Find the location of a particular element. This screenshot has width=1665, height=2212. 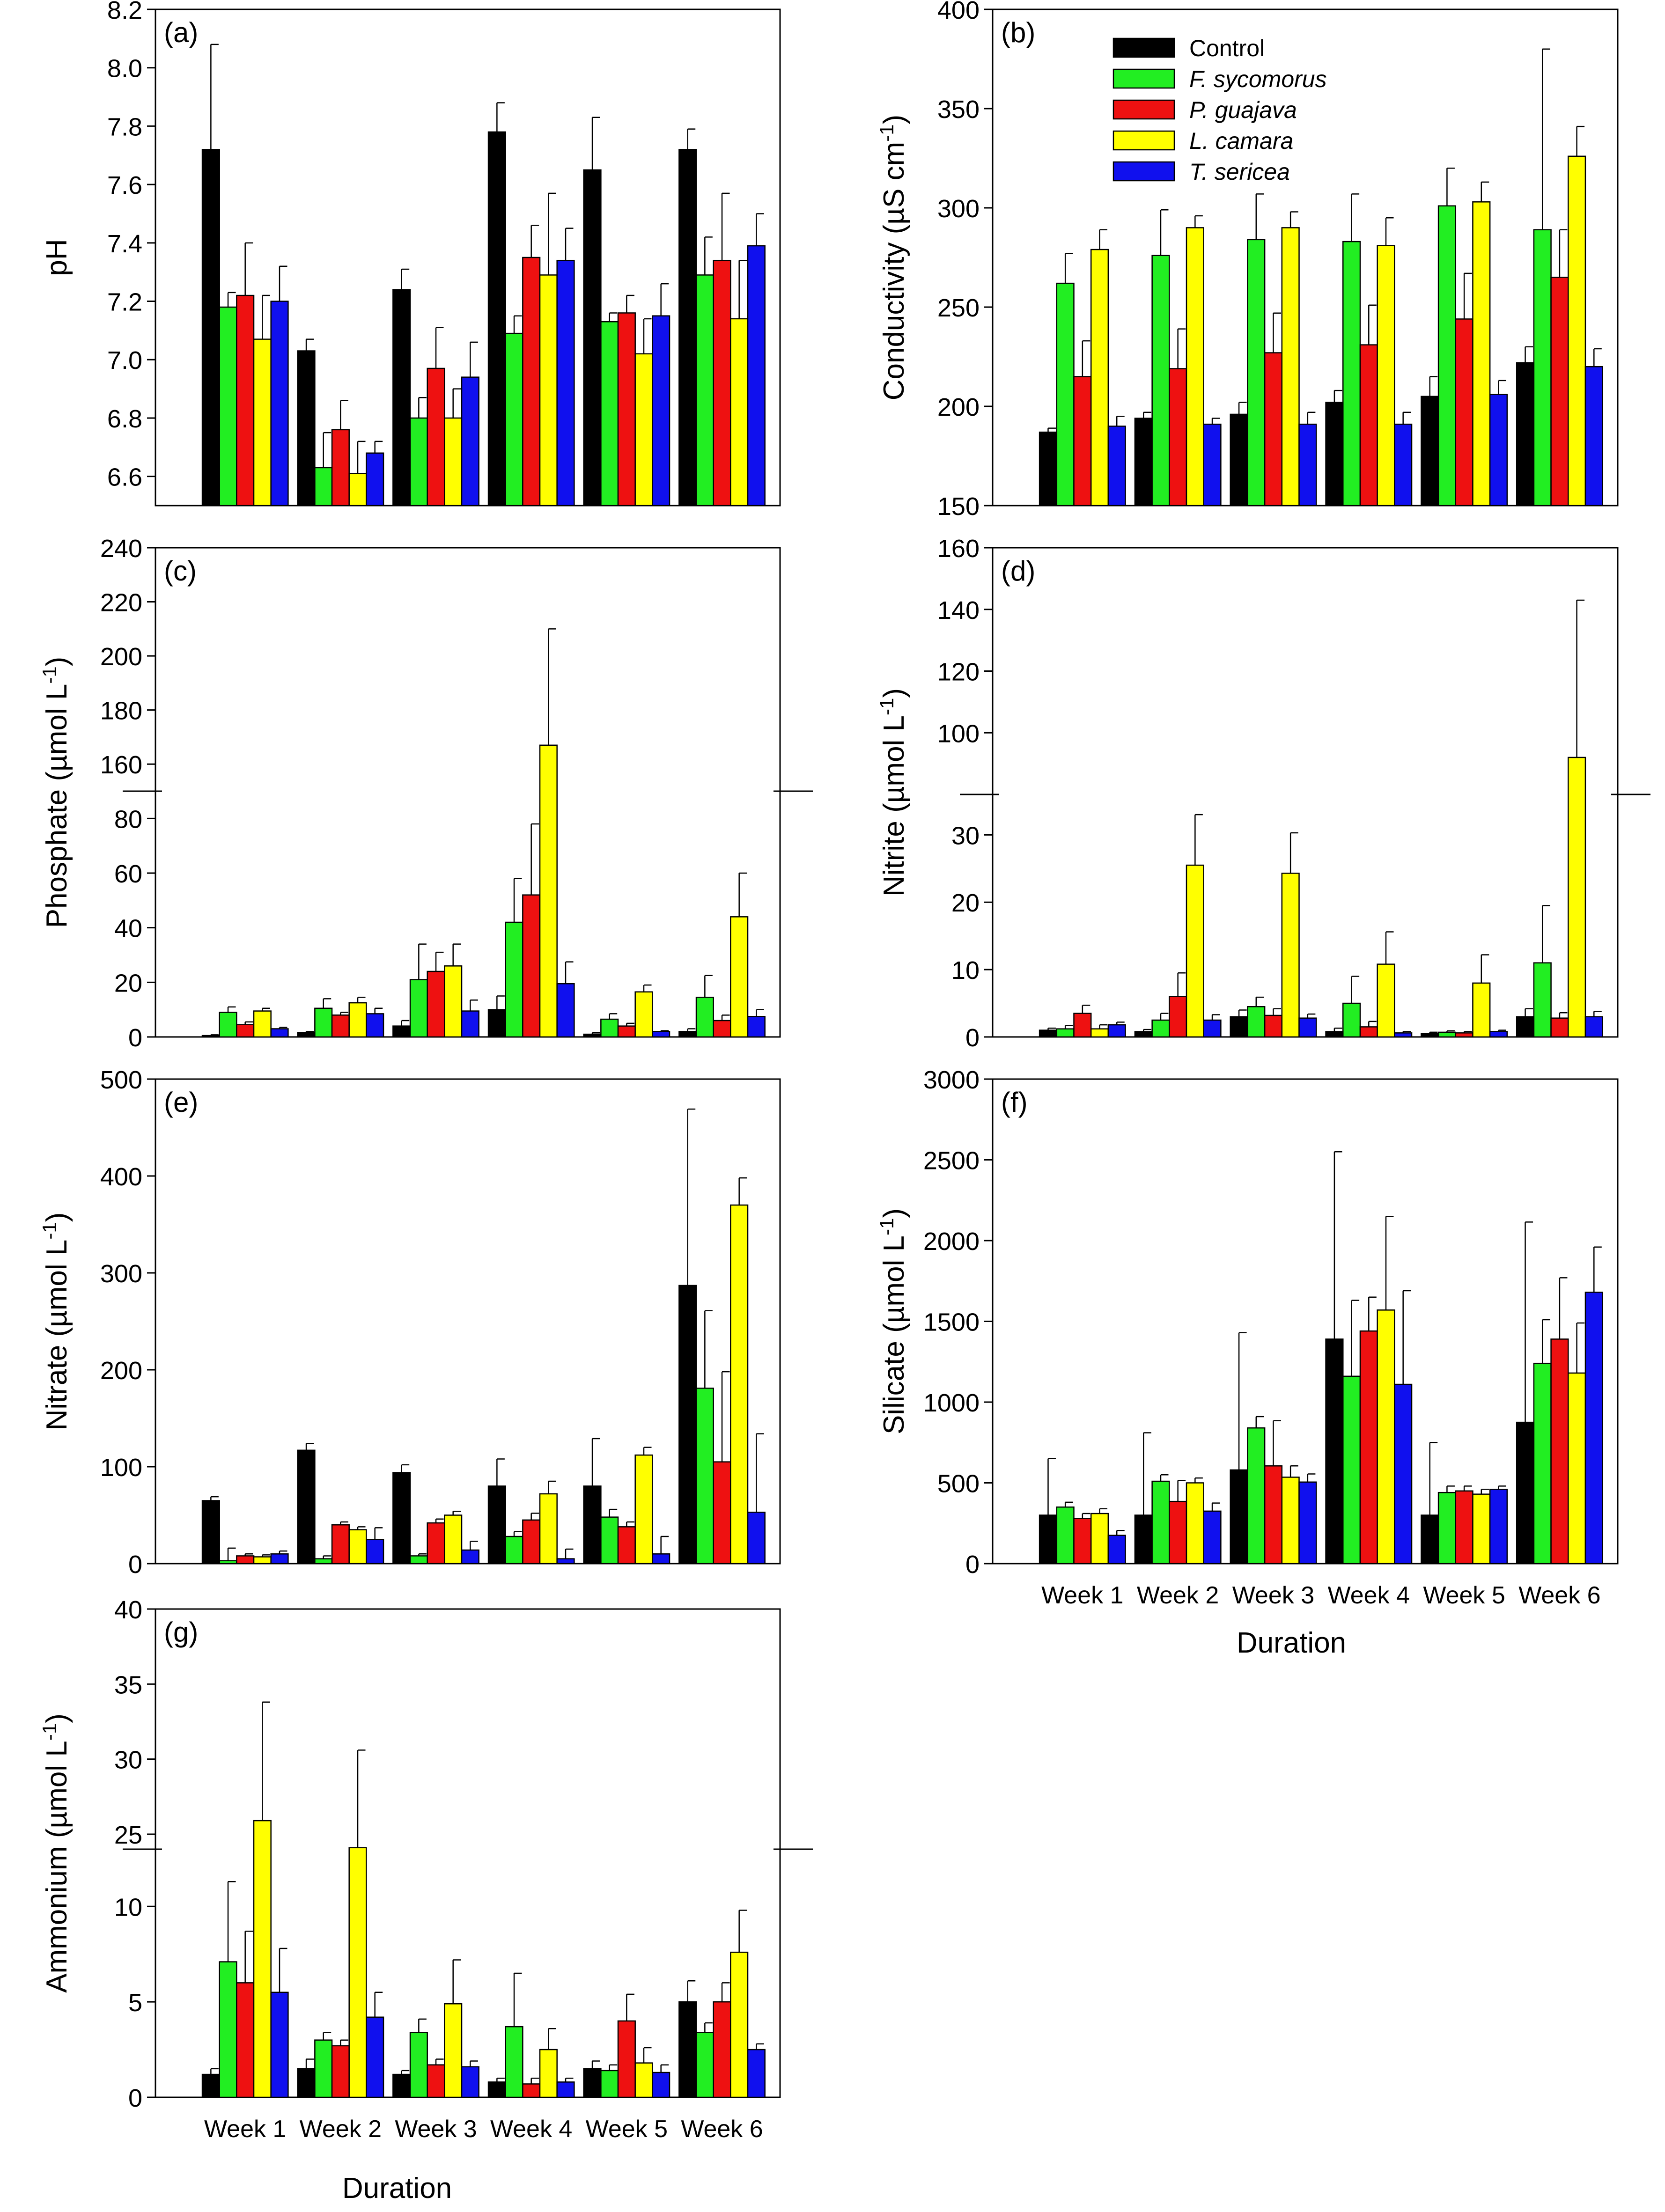

legend-label: F. sycomorus is located at coordinates (1258, 79).